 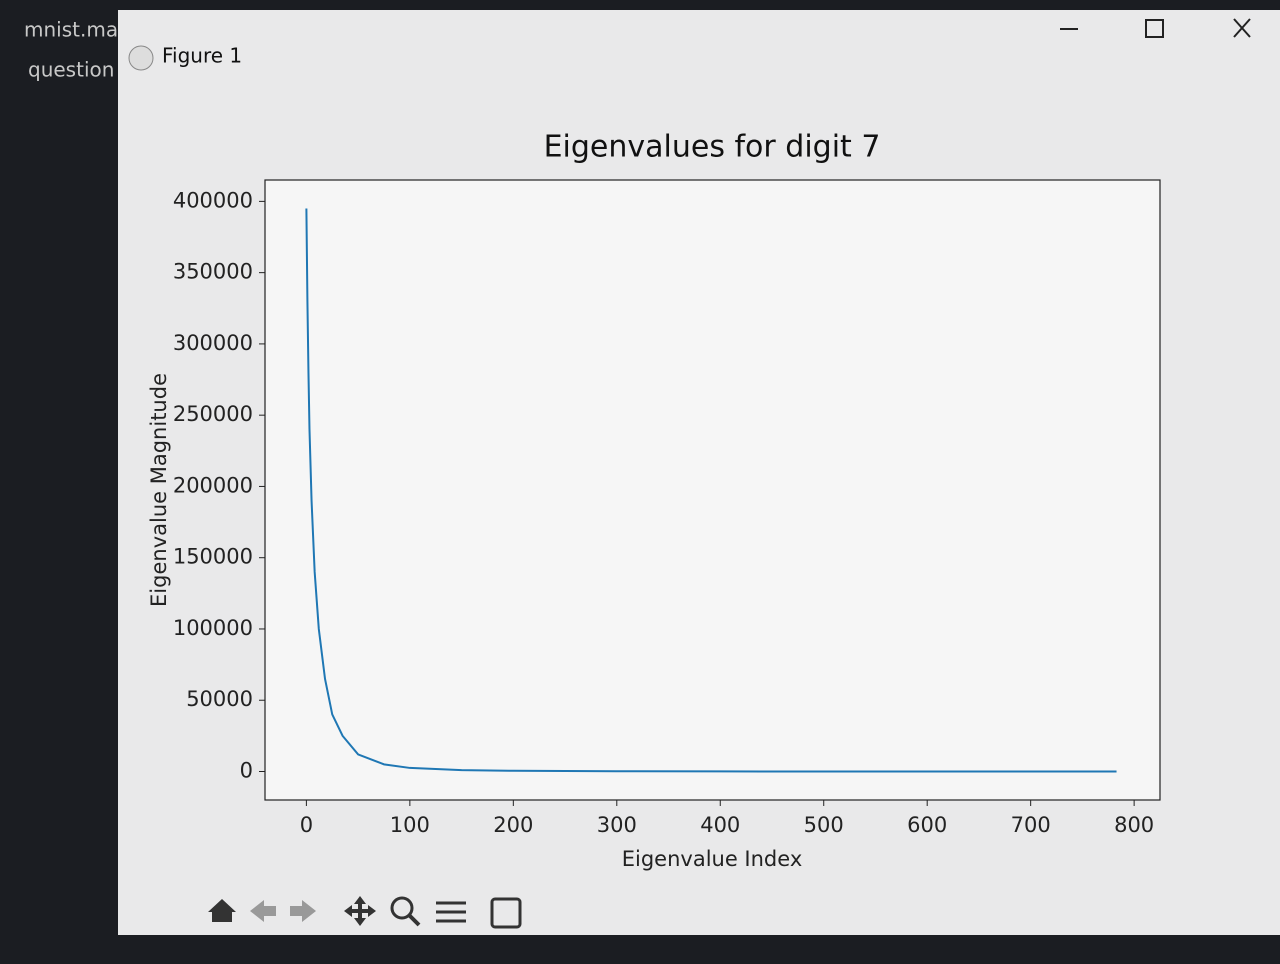 What do you see at coordinates (927, 825) in the screenshot?
I see `x-tick-label: 600` at bounding box center [927, 825].